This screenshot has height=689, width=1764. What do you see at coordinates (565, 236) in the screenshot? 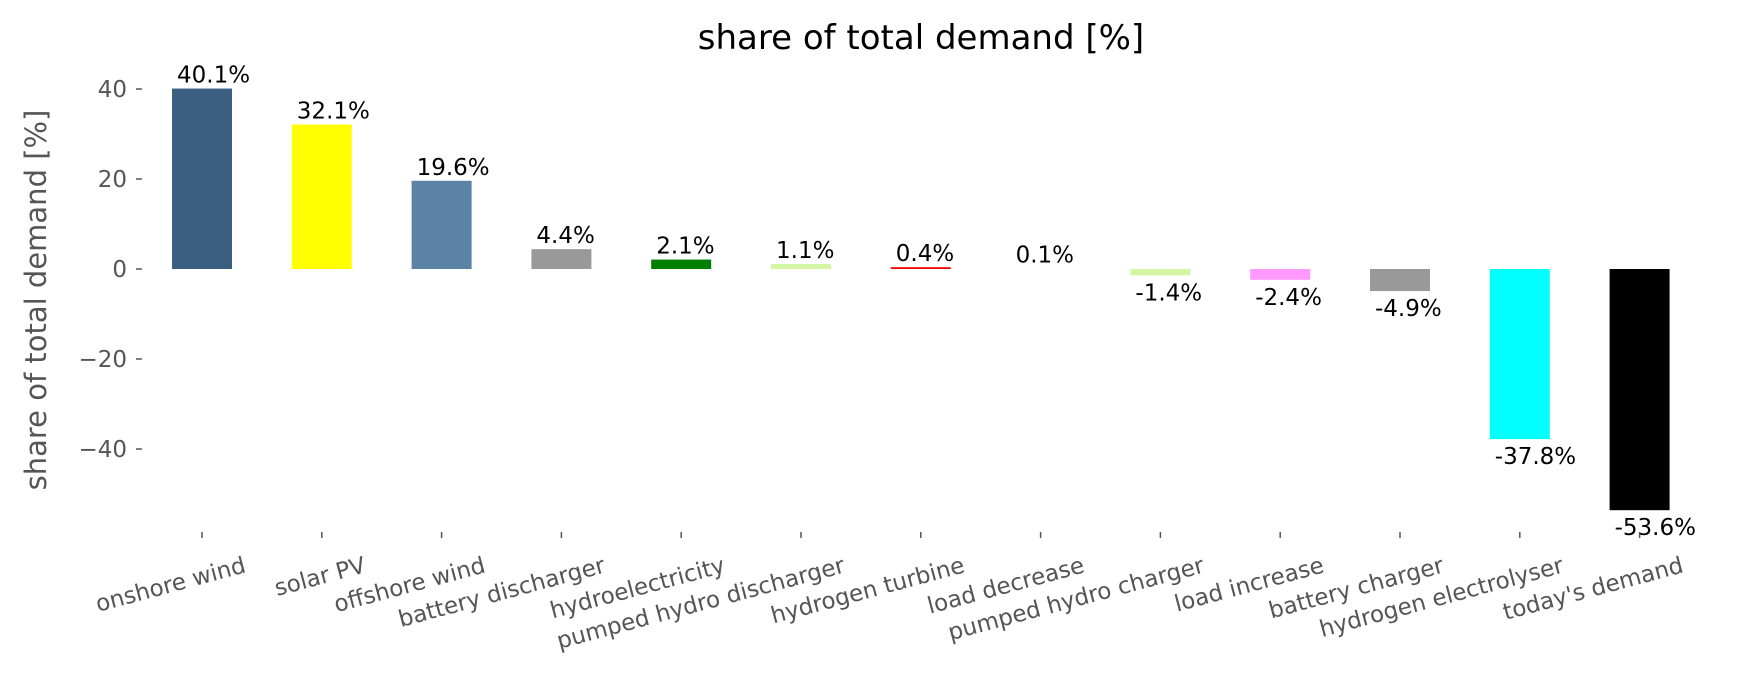
I see `data-label: 4.4%` at bounding box center [565, 236].